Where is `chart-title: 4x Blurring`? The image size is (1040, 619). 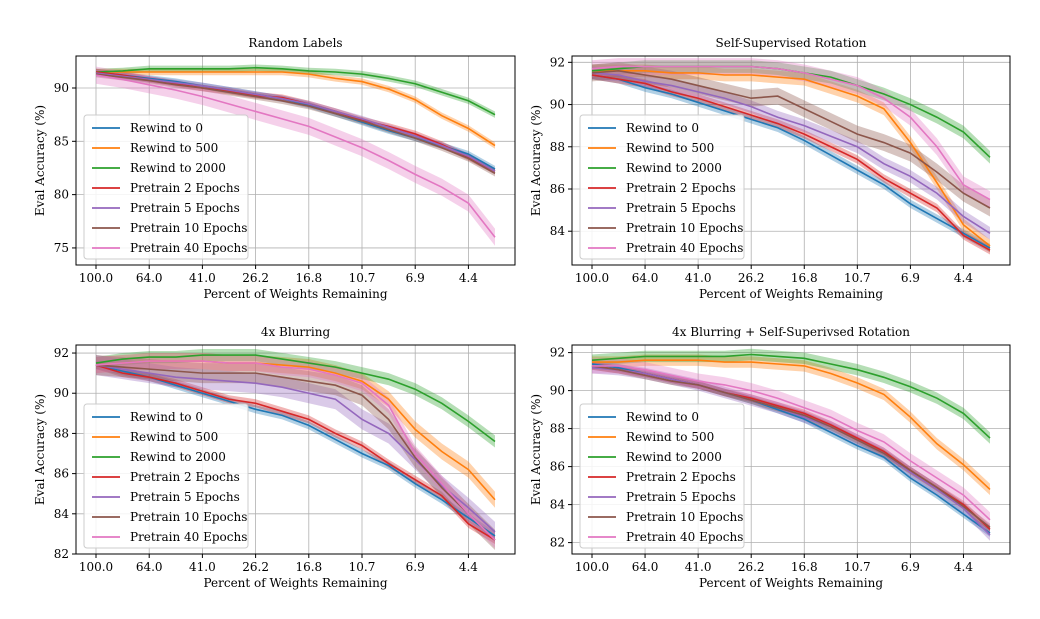
chart-title: 4x Blurring is located at coordinates (296, 332).